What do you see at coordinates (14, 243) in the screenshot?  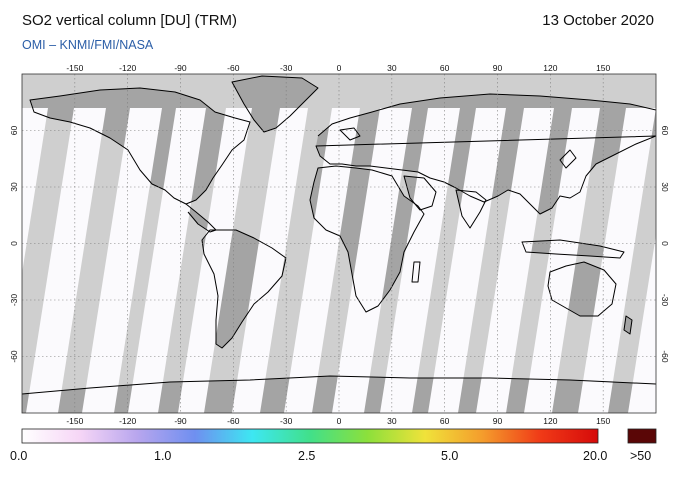 I see `lat-tick-label-left: 0` at bounding box center [14, 243].